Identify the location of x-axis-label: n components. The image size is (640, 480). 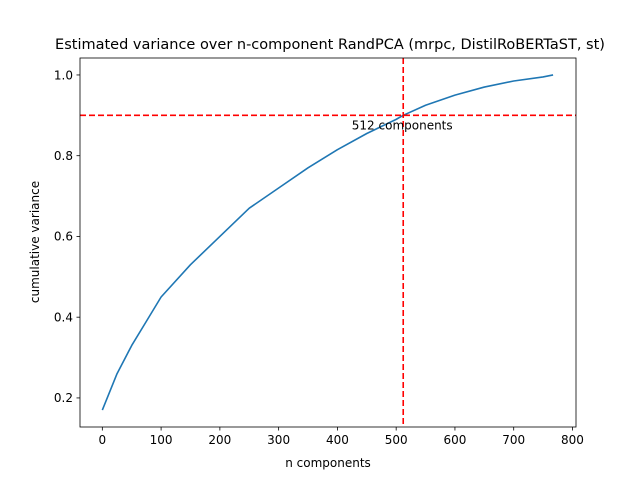
(328, 463).